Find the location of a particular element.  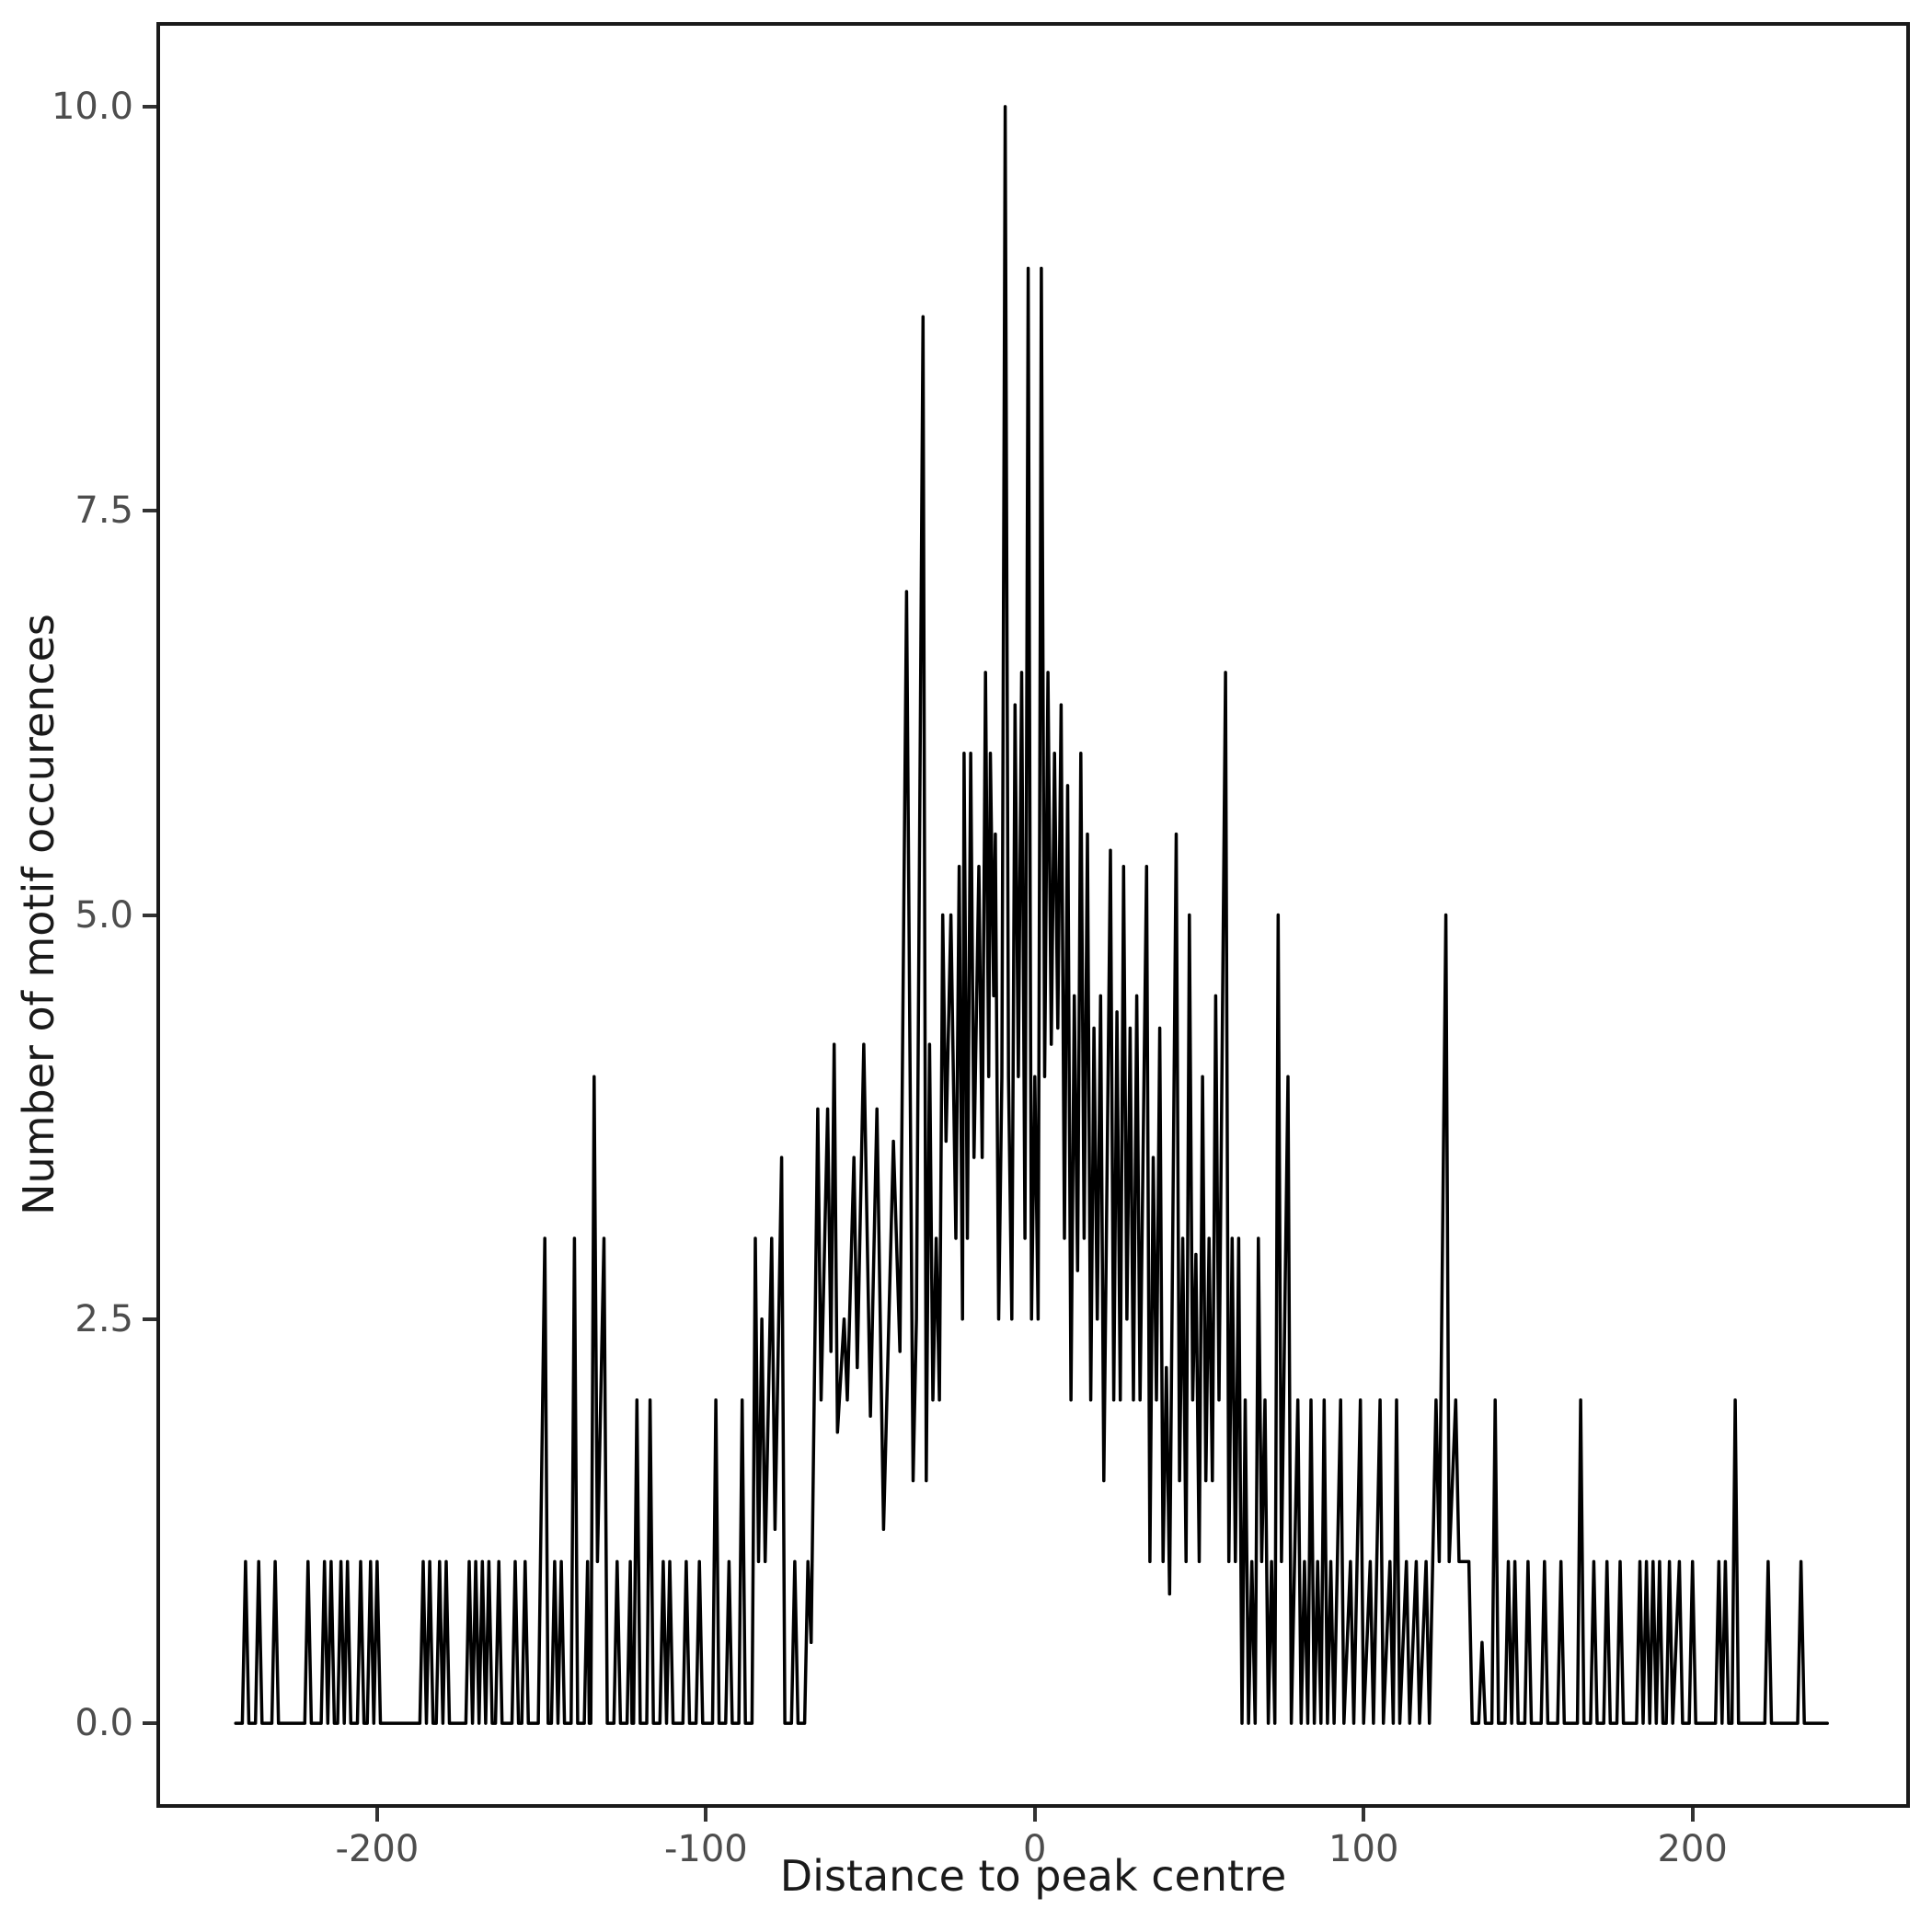

y-axis-tick-label: 0.0 is located at coordinates (104, 1723).